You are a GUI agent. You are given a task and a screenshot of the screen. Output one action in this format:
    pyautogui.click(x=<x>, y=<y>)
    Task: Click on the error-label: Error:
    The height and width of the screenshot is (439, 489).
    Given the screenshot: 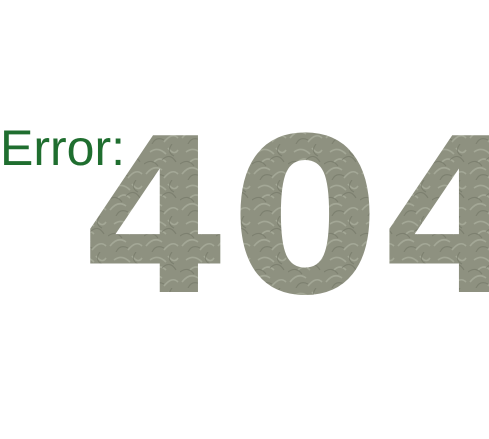 What is the action you would take?
    pyautogui.click(x=62, y=148)
    